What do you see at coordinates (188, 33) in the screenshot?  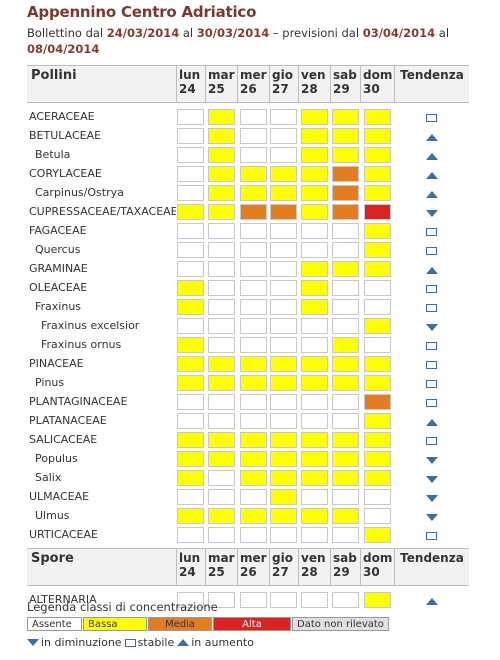 I see `bulletin-to-word: al` at bounding box center [188, 33].